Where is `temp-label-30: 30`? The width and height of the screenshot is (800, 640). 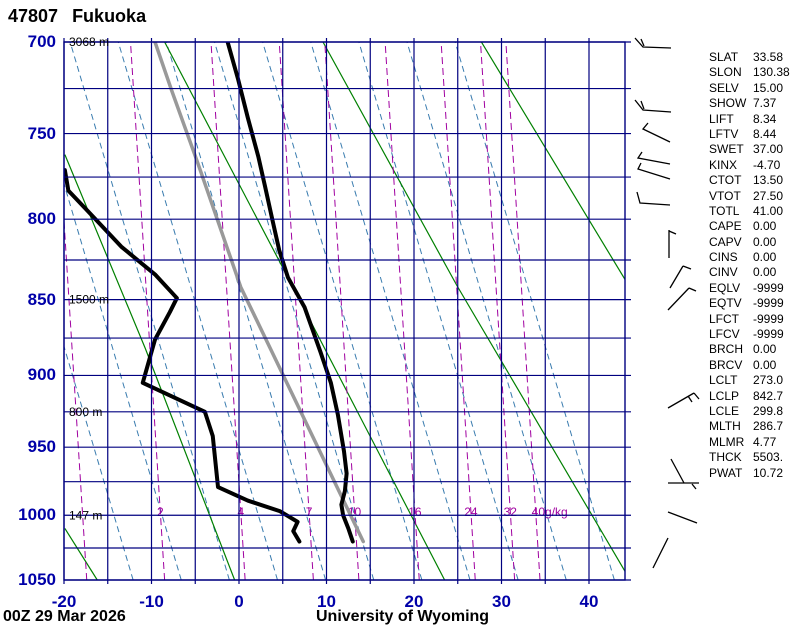 temp-label-30: 30 is located at coordinates (501, 601).